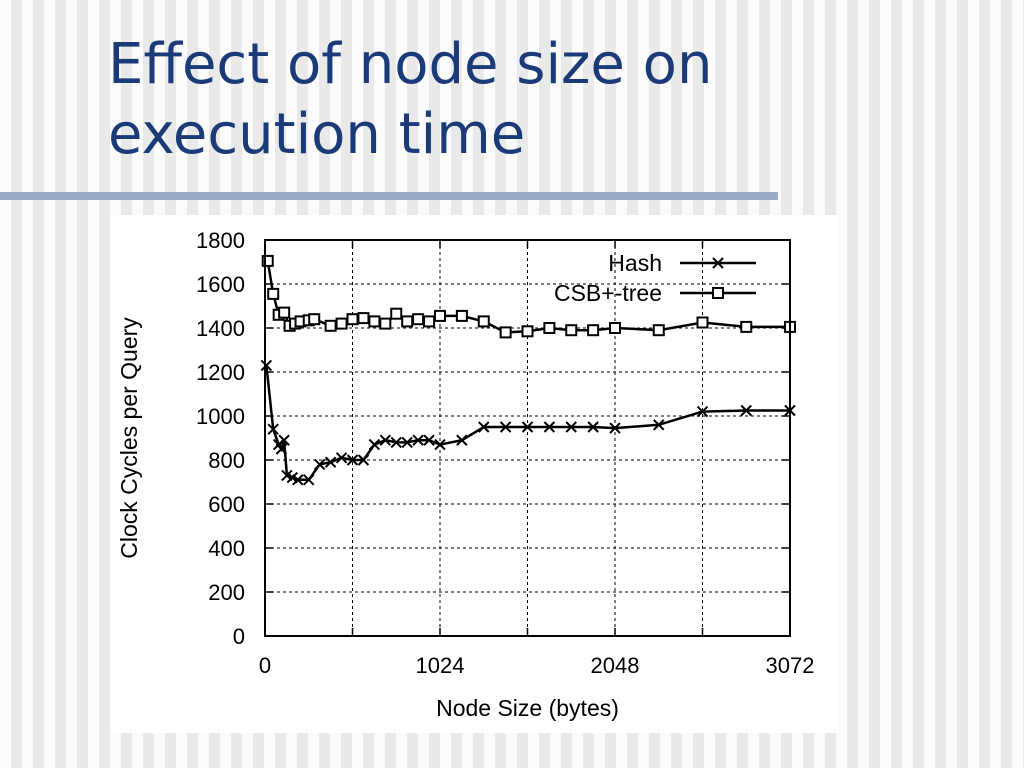 Image resolution: width=1024 pixels, height=768 pixels. I want to click on series-hash, so click(528, 422).